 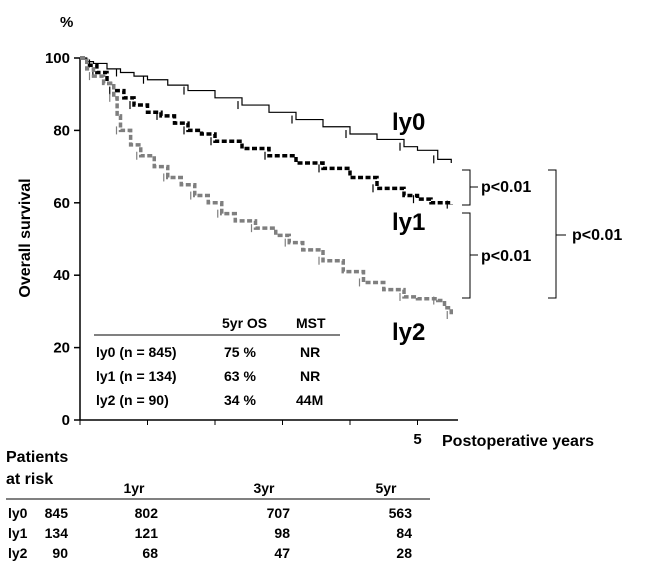 What do you see at coordinates (57, 513) in the screenshot?
I see `risk-n0-ly0: 845` at bounding box center [57, 513].